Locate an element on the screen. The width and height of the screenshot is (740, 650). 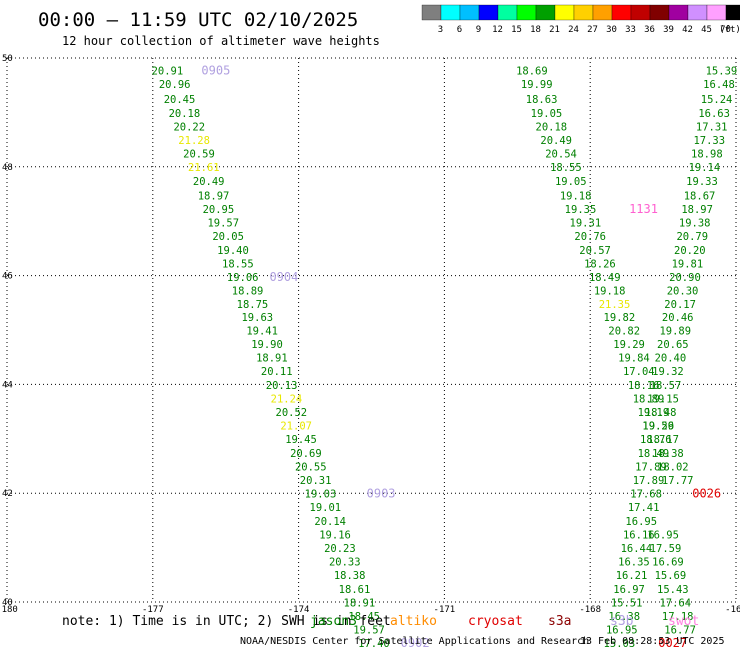
colorbar-label: 12 is located at coordinates (497, 30).